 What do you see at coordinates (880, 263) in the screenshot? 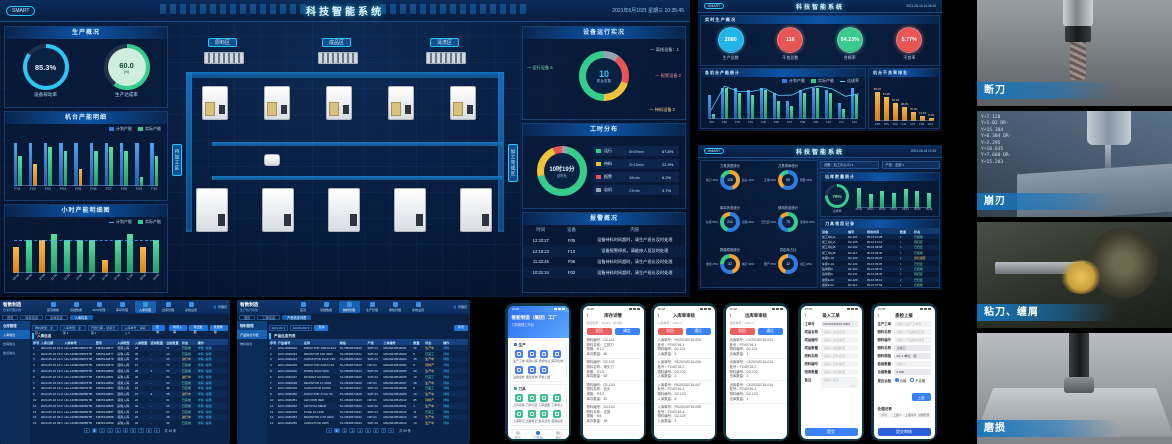
I see `table-row: 车床C-01 D2-121 05-16 09:05 1 已归还` at bounding box center [880, 263].